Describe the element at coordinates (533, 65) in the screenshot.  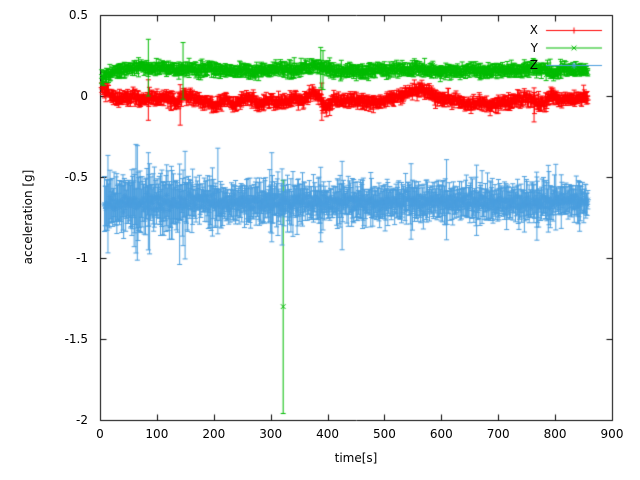
I see `legend-entry-z: Z` at that location.